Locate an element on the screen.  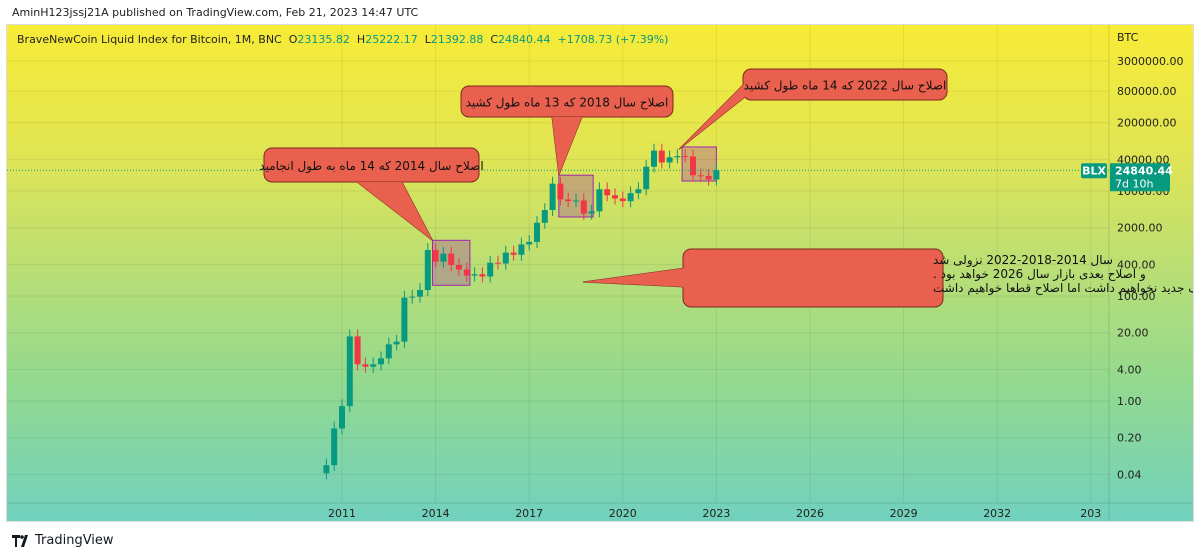
high-label: H is located at coordinates (361, 39).